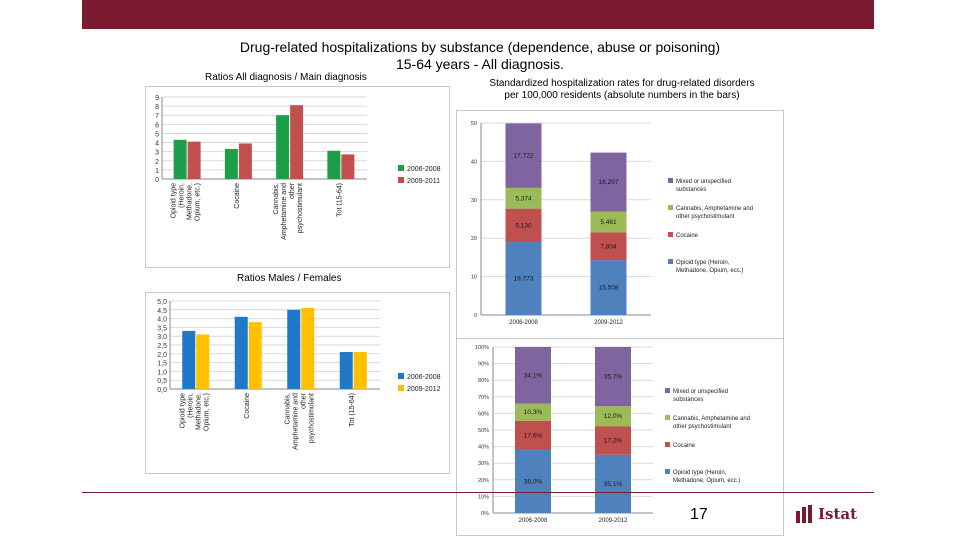 Image resolution: width=960 pixels, height=540 pixels. What do you see at coordinates (162, 320) in the screenshot?
I see `y-tick-label: 4,0` at bounding box center [162, 320].